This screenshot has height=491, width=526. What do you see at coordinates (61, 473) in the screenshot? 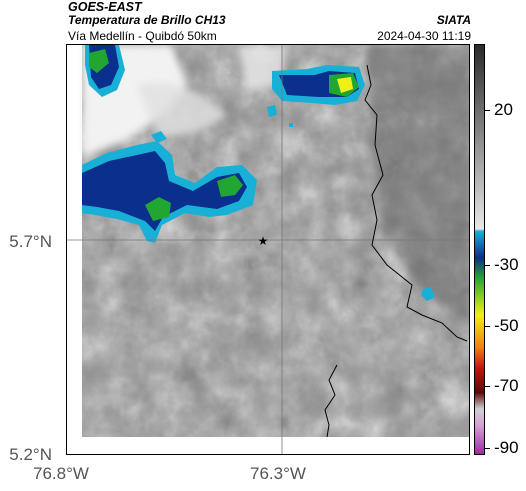
I see `lon-tick-76.8: 76.8°W` at bounding box center [61, 473].